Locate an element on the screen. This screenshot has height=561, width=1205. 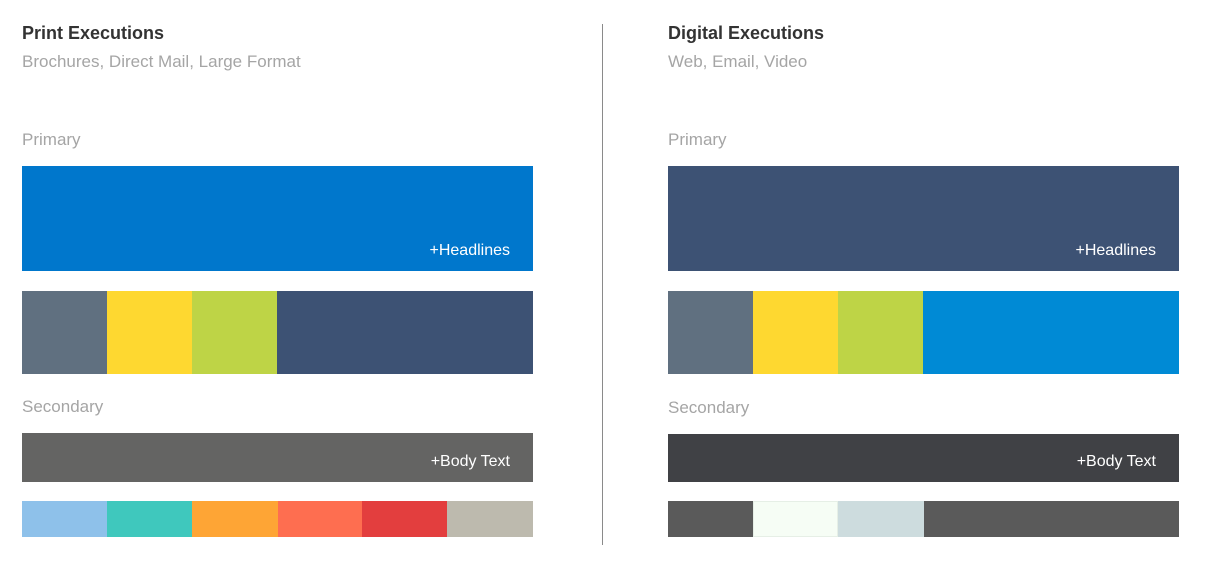
print-title: Print Executions is located at coordinates (93, 33).